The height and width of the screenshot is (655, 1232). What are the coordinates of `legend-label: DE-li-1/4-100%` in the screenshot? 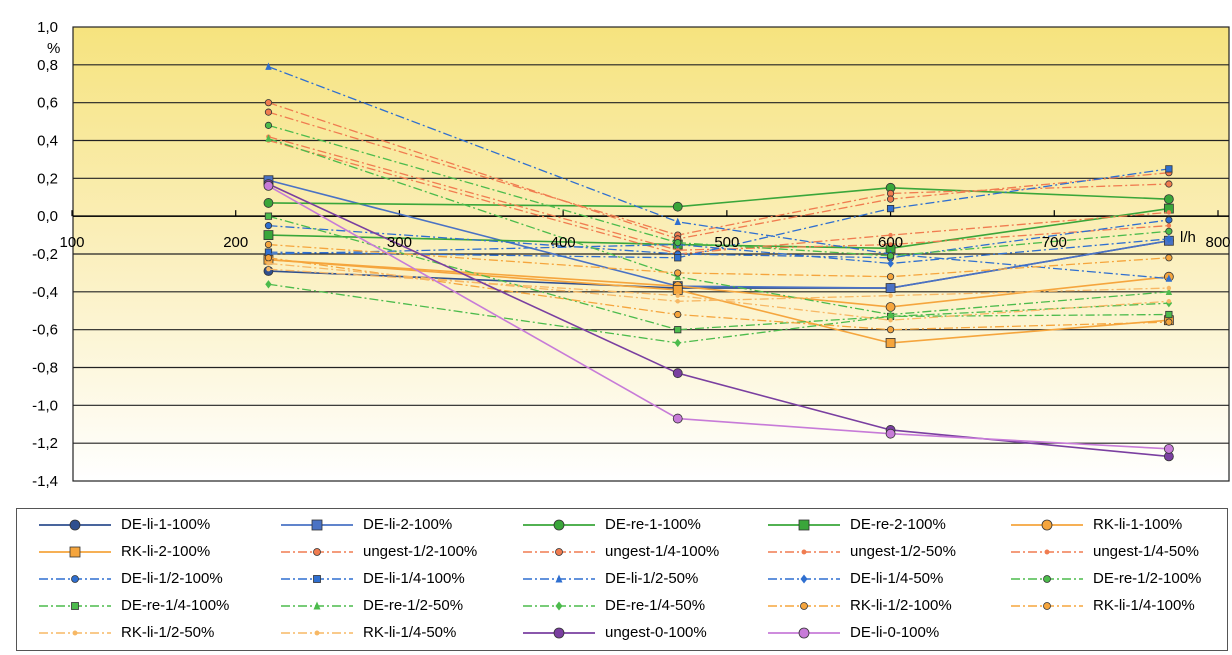 It's located at (414, 578).